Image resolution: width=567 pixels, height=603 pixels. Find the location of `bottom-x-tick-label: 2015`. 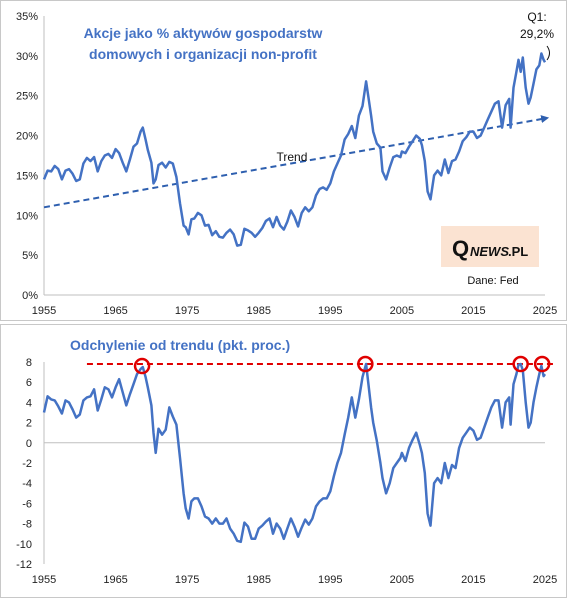

bottom-x-tick-label: 2015 is located at coordinates (473, 580).